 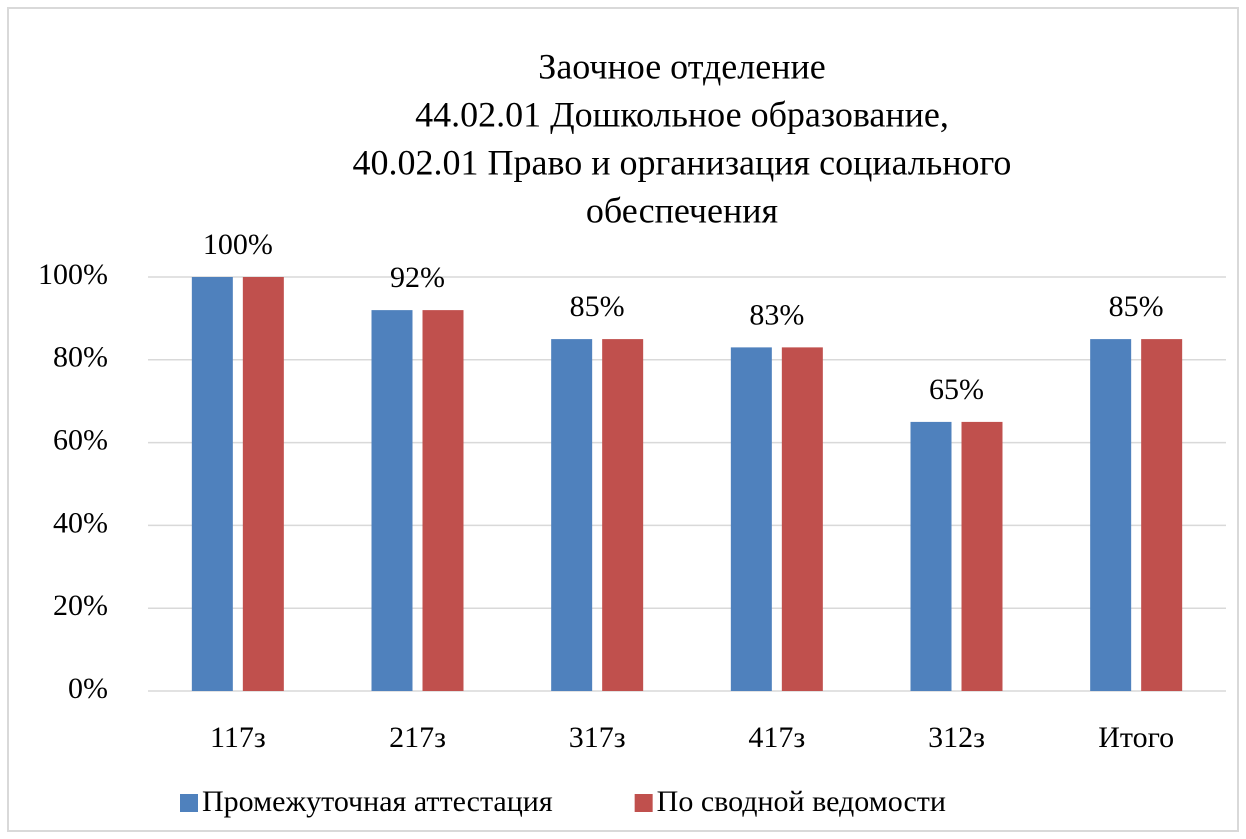 I want to click on data-label: 92%, so click(x=417, y=277).